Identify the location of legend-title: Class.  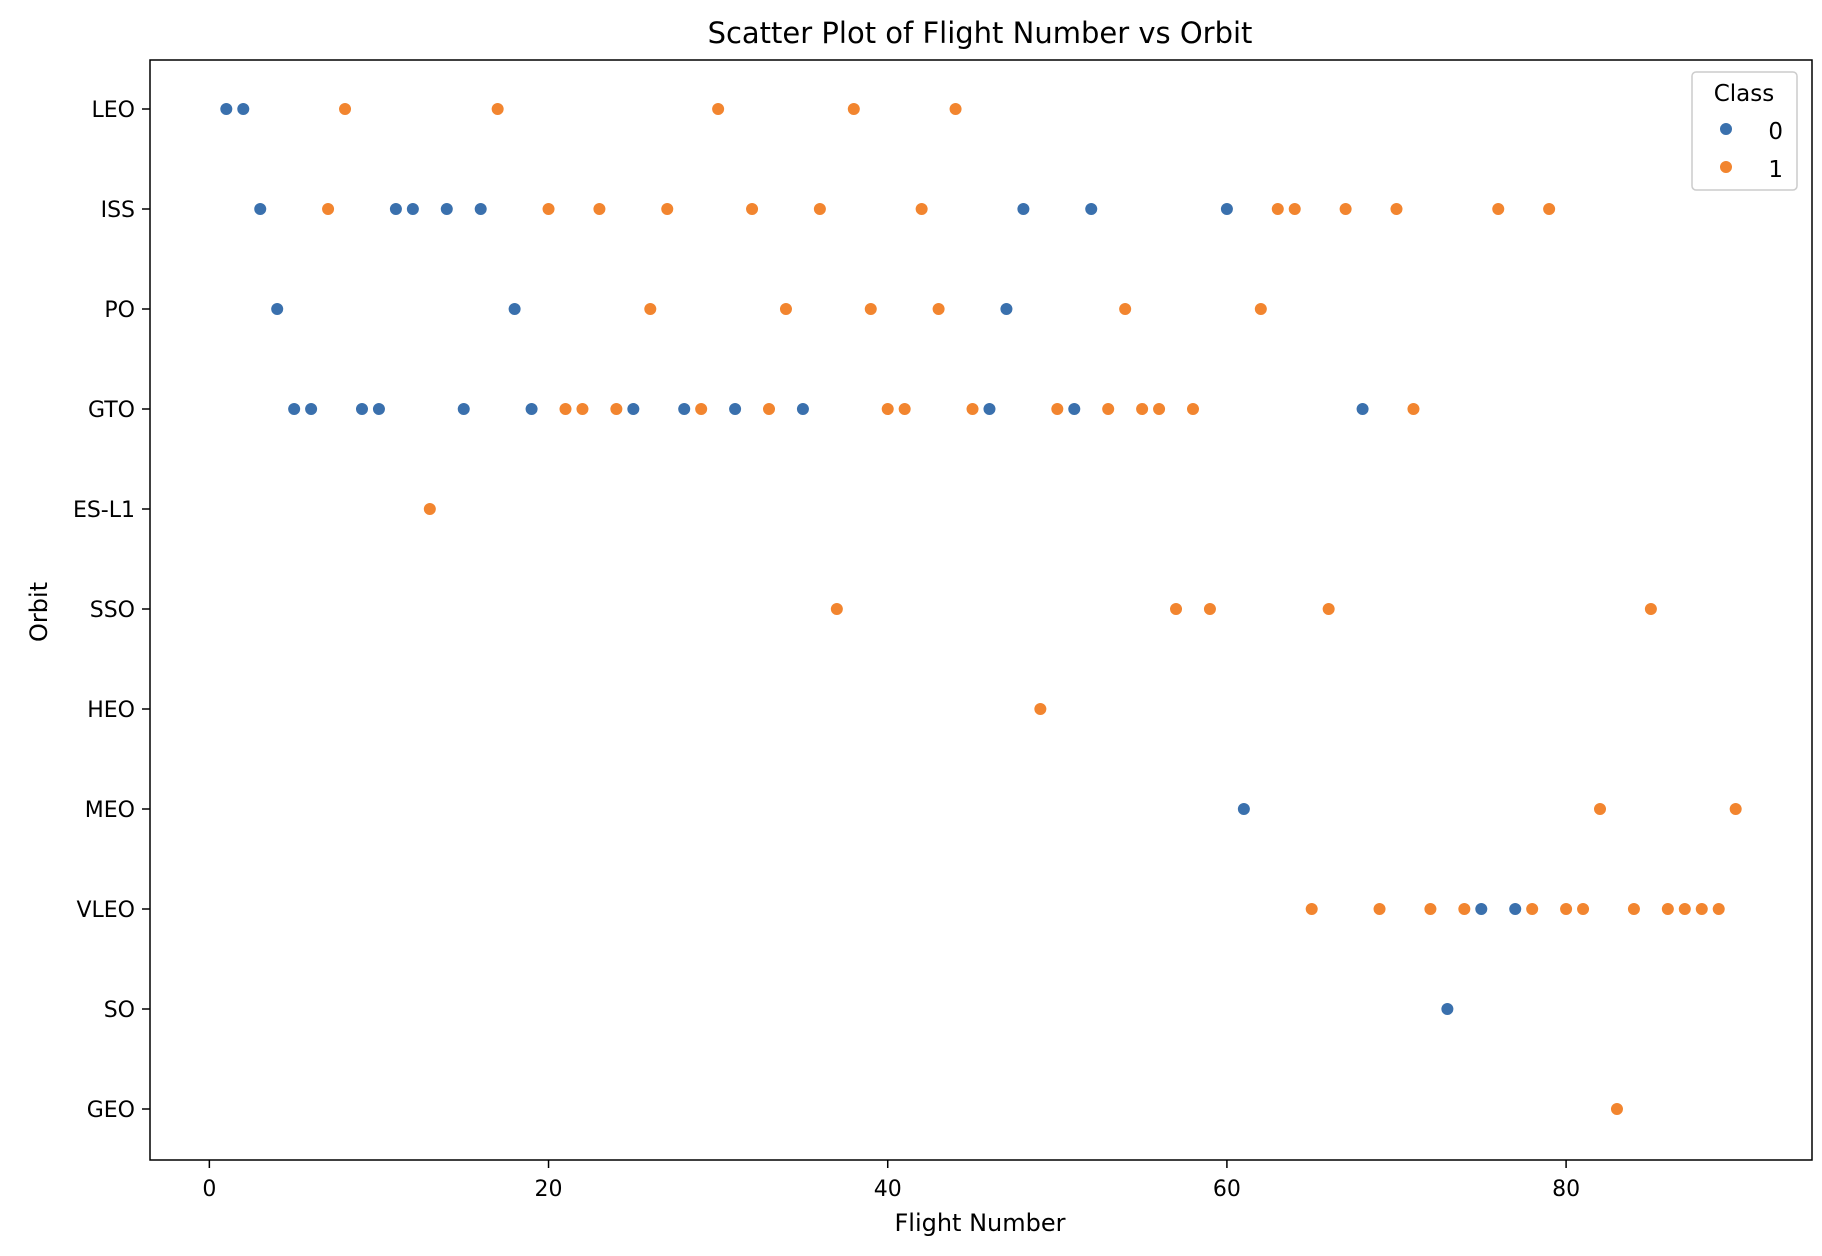
(1744, 94).